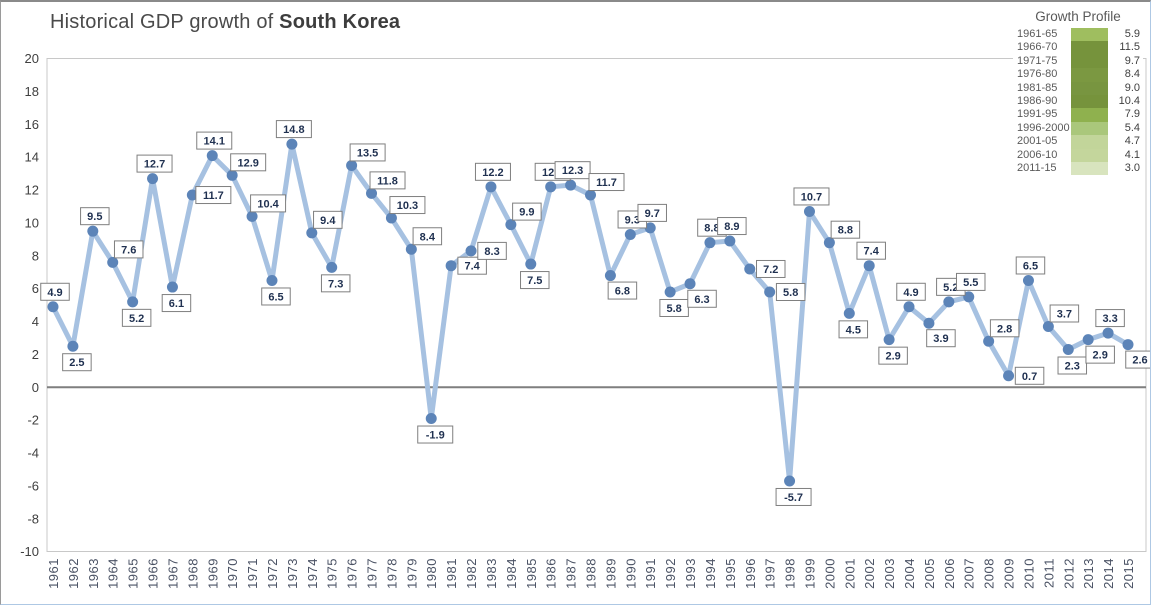 Image resolution: width=1151 pixels, height=605 pixels. What do you see at coordinates (252, 216) in the screenshot?
I see `data-point-1971` at bounding box center [252, 216].